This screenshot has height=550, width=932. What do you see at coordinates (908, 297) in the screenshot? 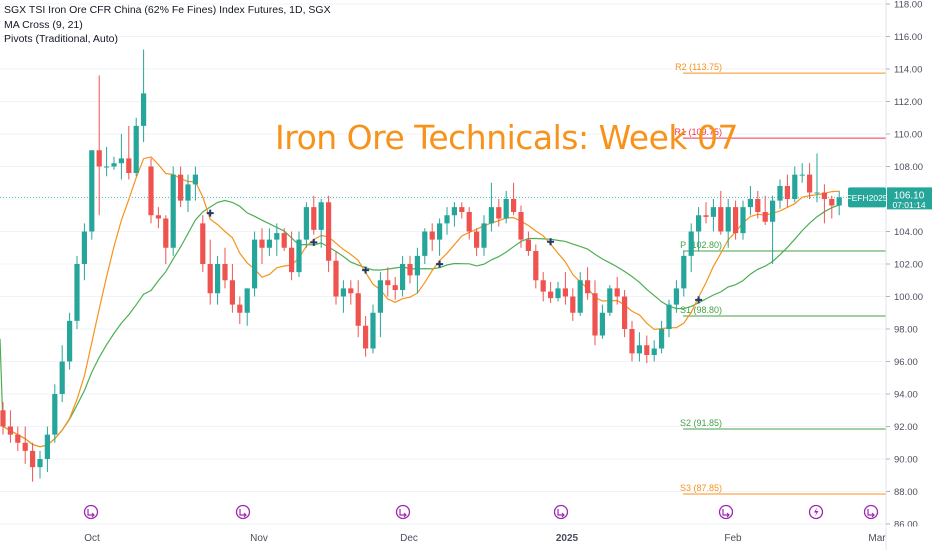
I see `price-tick-label: 100.00` at bounding box center [908, 297].